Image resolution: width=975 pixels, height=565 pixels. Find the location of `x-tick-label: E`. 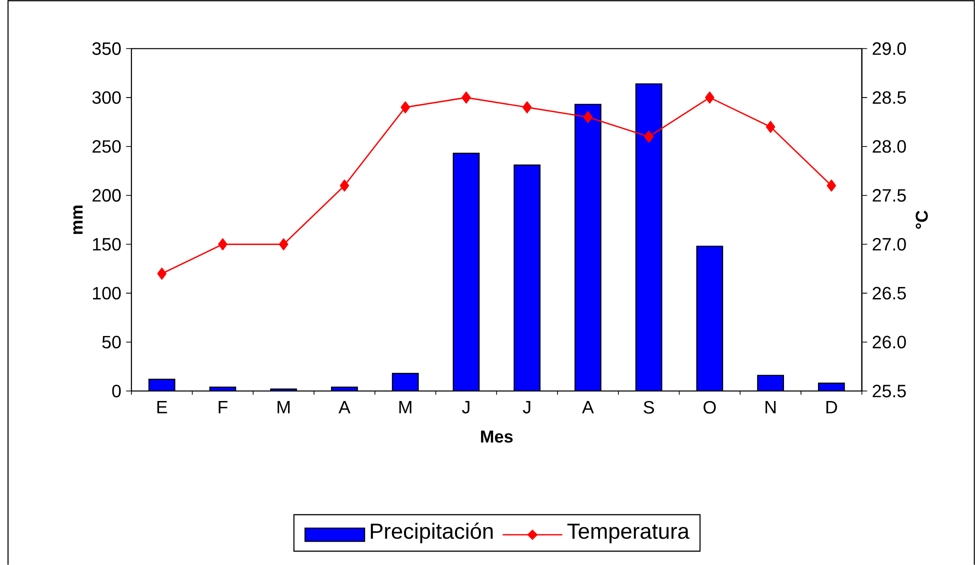

x-tick-label: E is located at coordinates (162, 407).